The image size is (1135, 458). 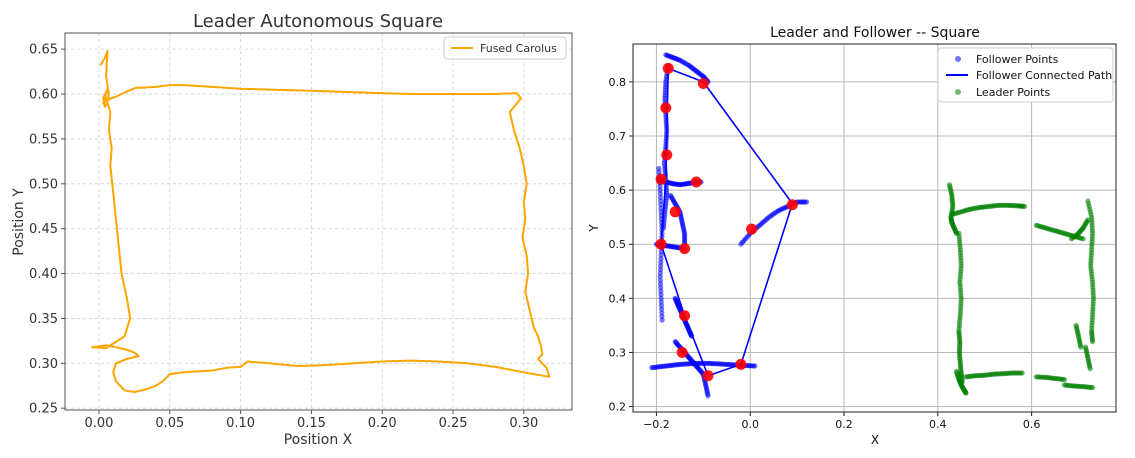 I want to click on chart-right-x-tick-label: 0.2, so click(x=844, y=424).